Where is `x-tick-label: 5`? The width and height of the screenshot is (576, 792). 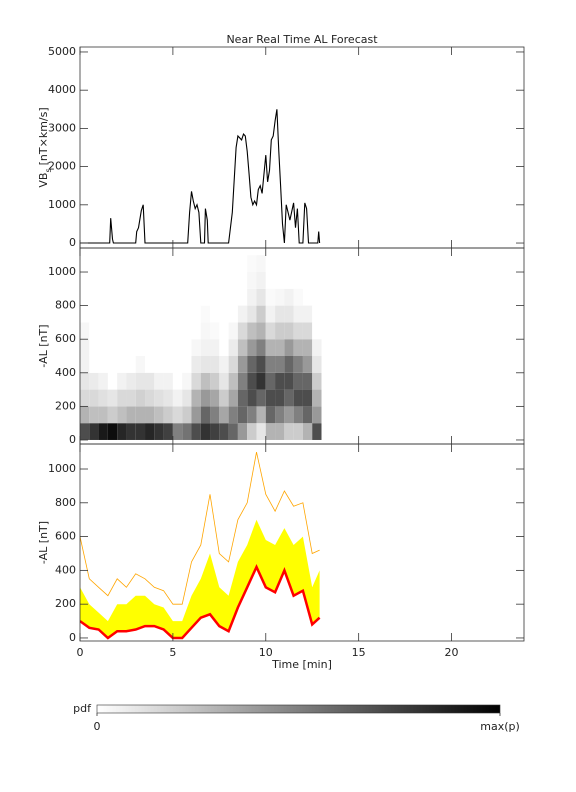 x-tick-label: 5 is located at coordinates (172, 652).